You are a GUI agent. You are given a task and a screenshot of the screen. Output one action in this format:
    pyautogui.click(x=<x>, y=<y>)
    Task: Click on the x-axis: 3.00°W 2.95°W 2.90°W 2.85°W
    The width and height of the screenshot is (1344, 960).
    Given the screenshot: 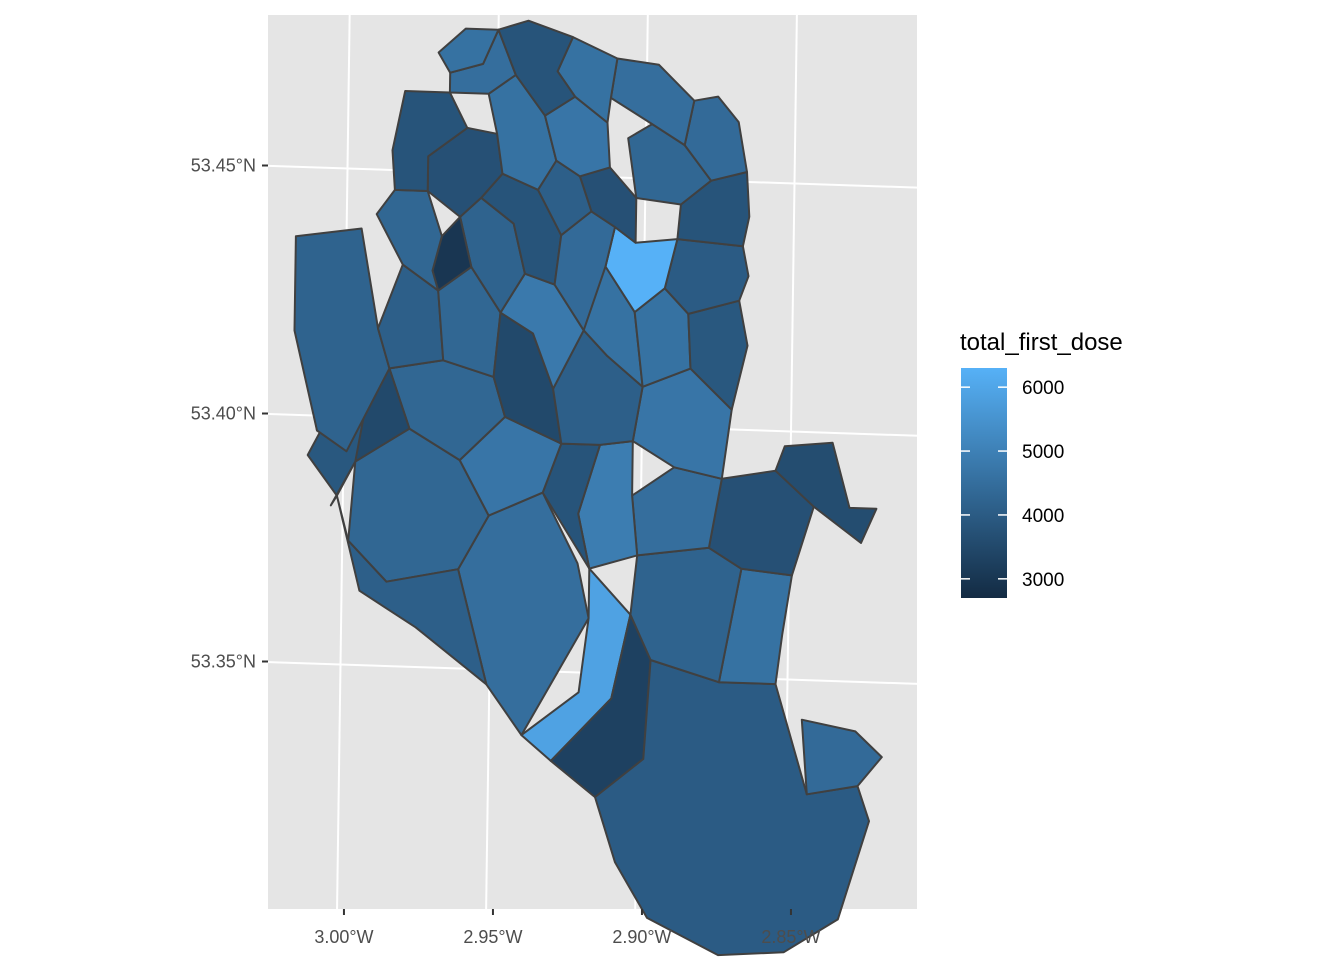 What is the action you would take?
    pyautogui.click(x=567, y=928)
    